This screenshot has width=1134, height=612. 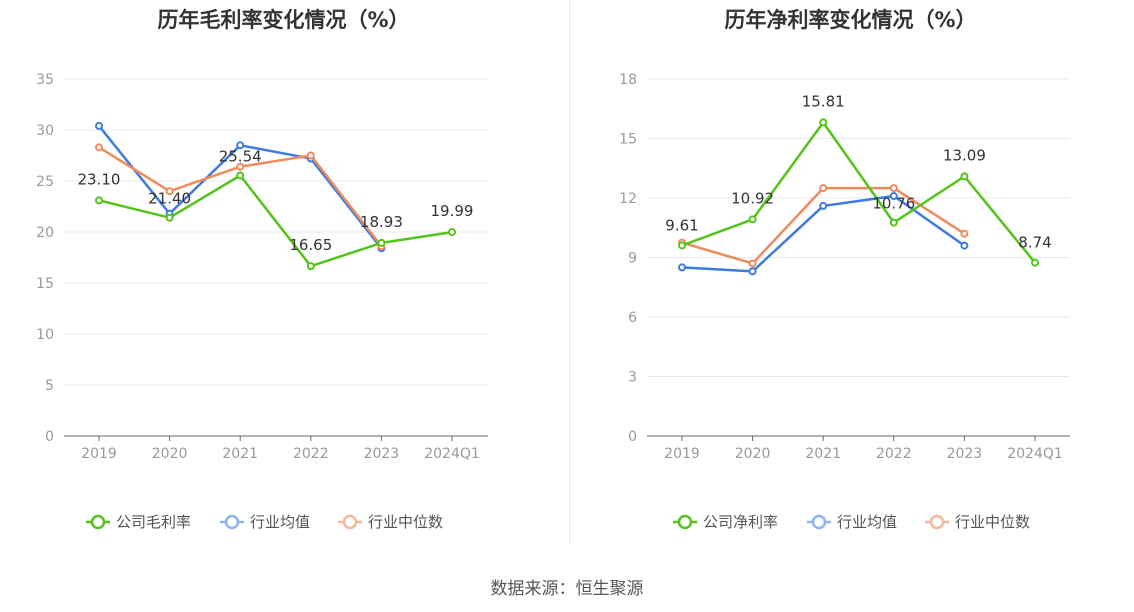 What do you see at coordinates (569, 272) in the screenshot?
I see `panel-divider` at bounding box center [569, 272].